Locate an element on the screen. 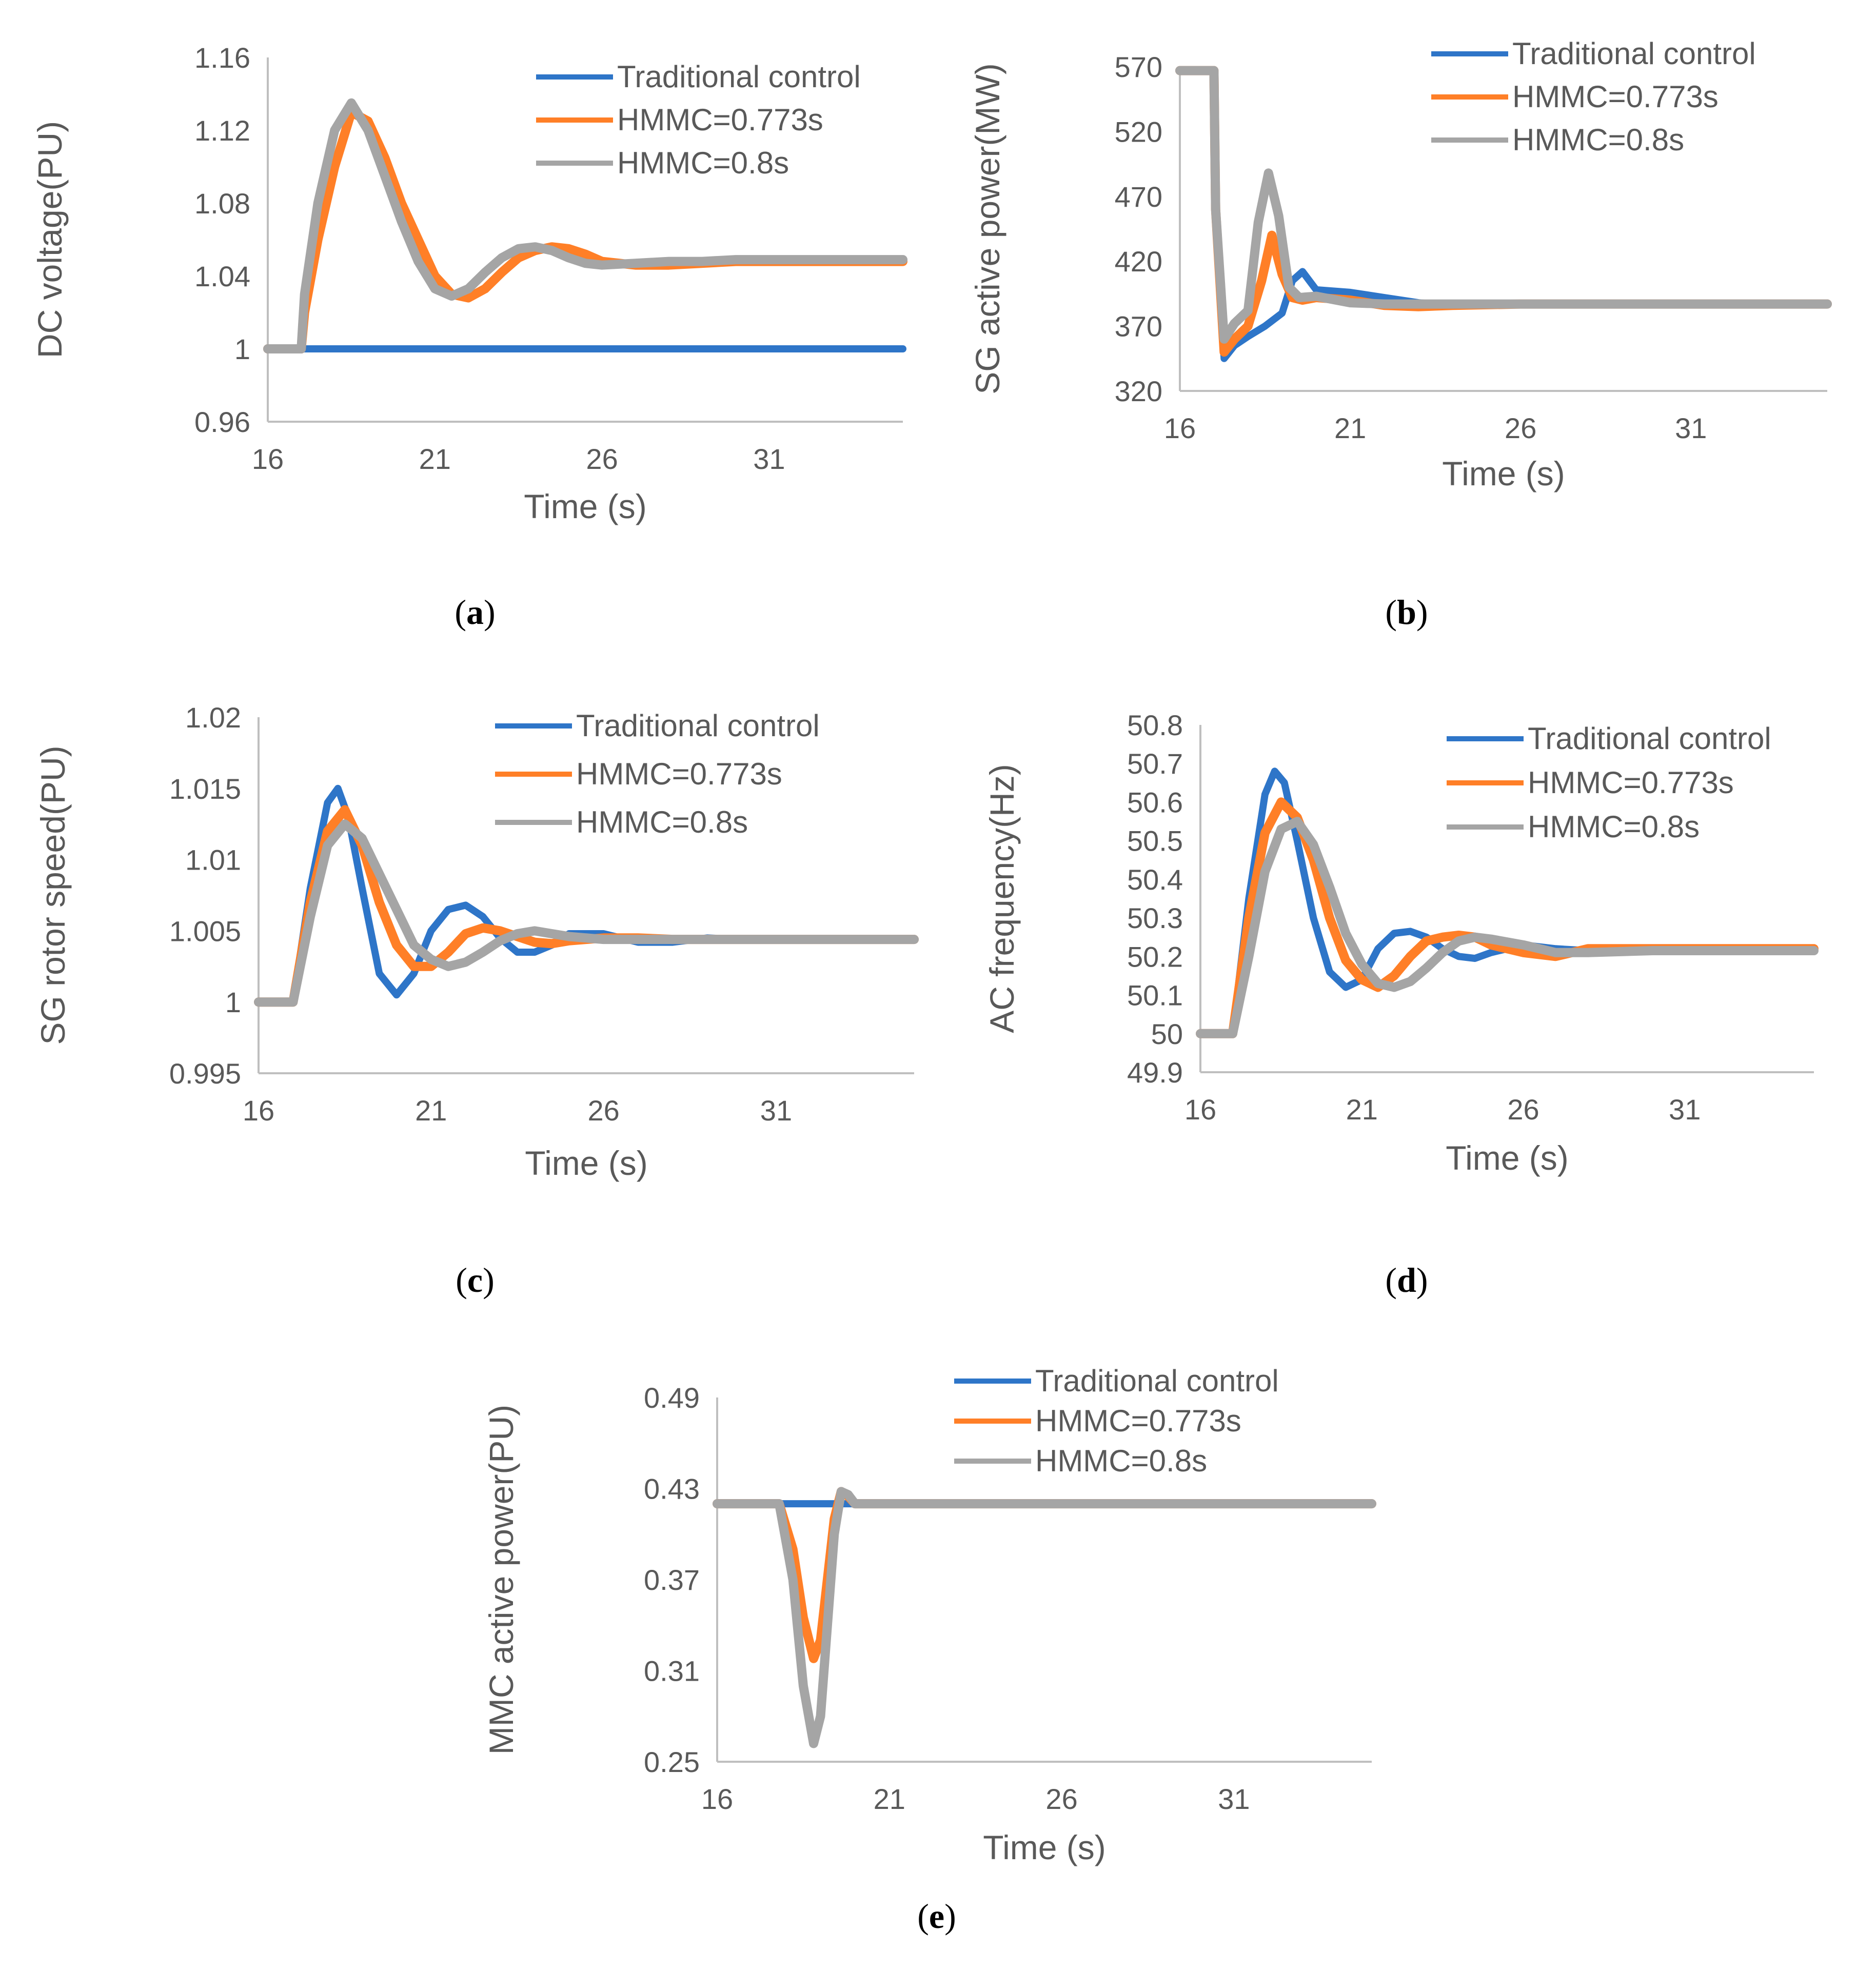 The image size is (1876, 1969). y-tick-label: 370 is located at coordinates (1138, 326).